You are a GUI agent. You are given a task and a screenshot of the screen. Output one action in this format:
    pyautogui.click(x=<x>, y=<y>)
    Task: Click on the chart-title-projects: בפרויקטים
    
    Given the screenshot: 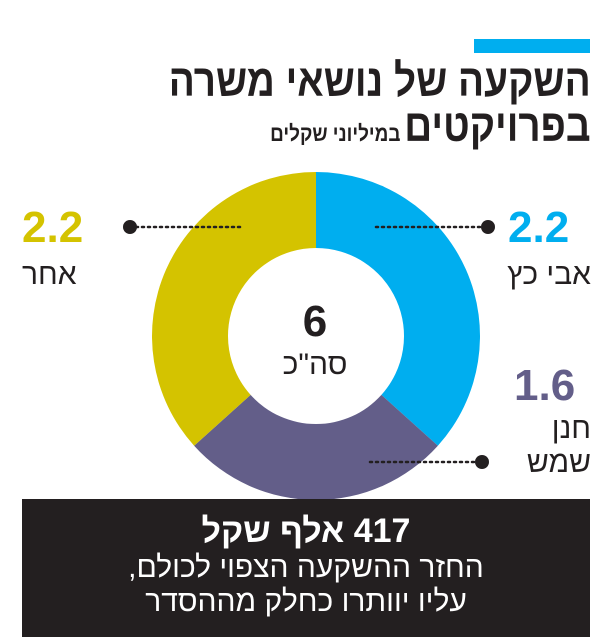 What is the action you would take?
    pyautogui.click(x=497, y=125)
    